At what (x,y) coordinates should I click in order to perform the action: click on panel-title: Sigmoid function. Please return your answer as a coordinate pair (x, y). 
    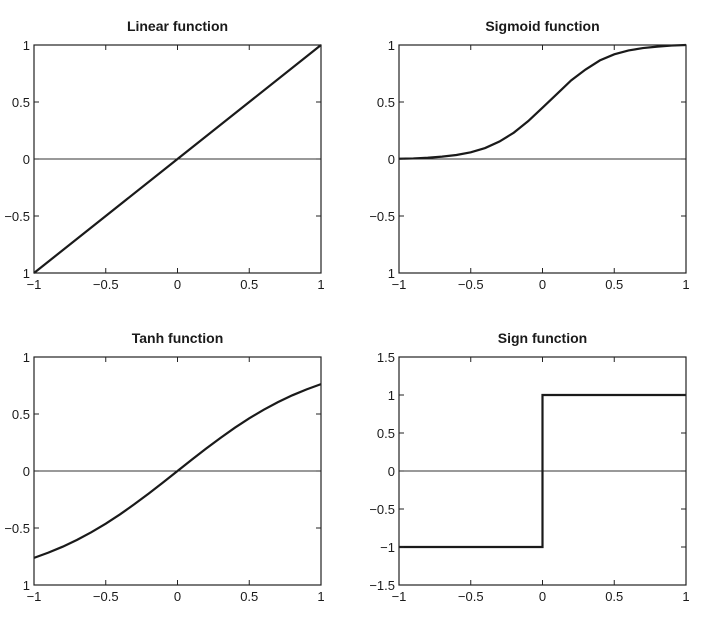
    Looking at the image, I should click on (542, 26).